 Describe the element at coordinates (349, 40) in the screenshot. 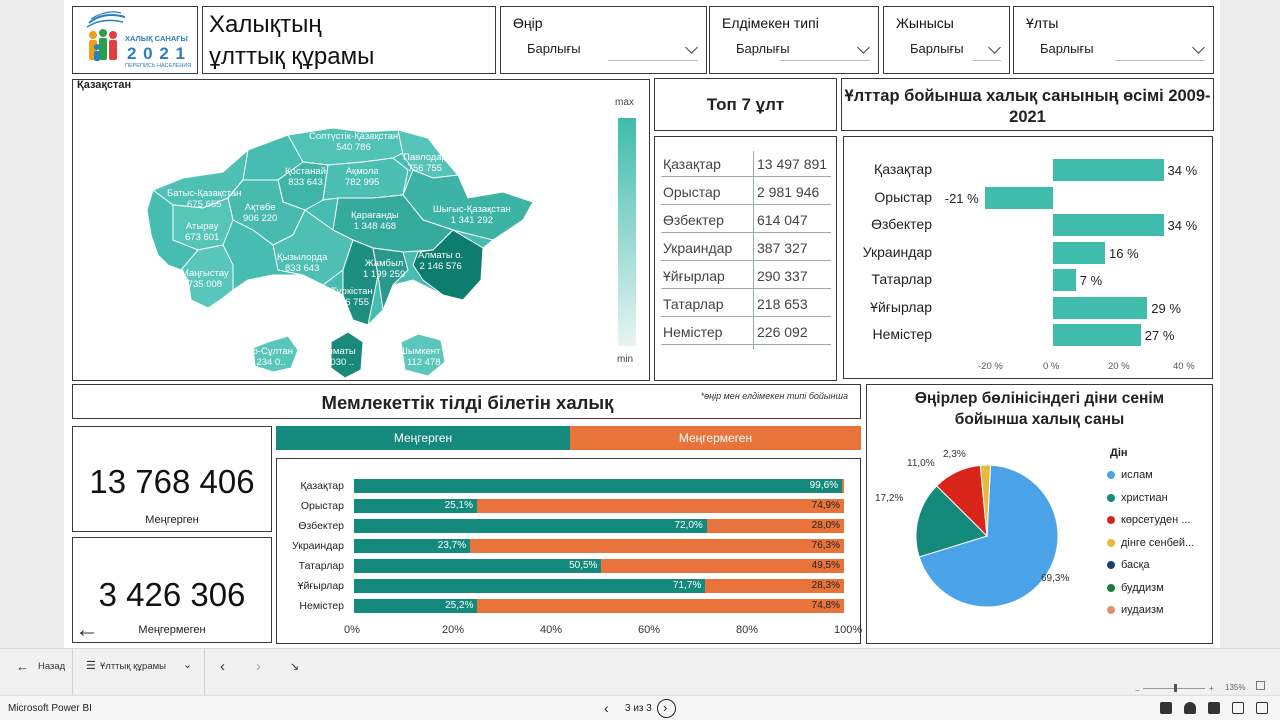

I see `page-title: Халықтың ұлттық құрамы` at that location.